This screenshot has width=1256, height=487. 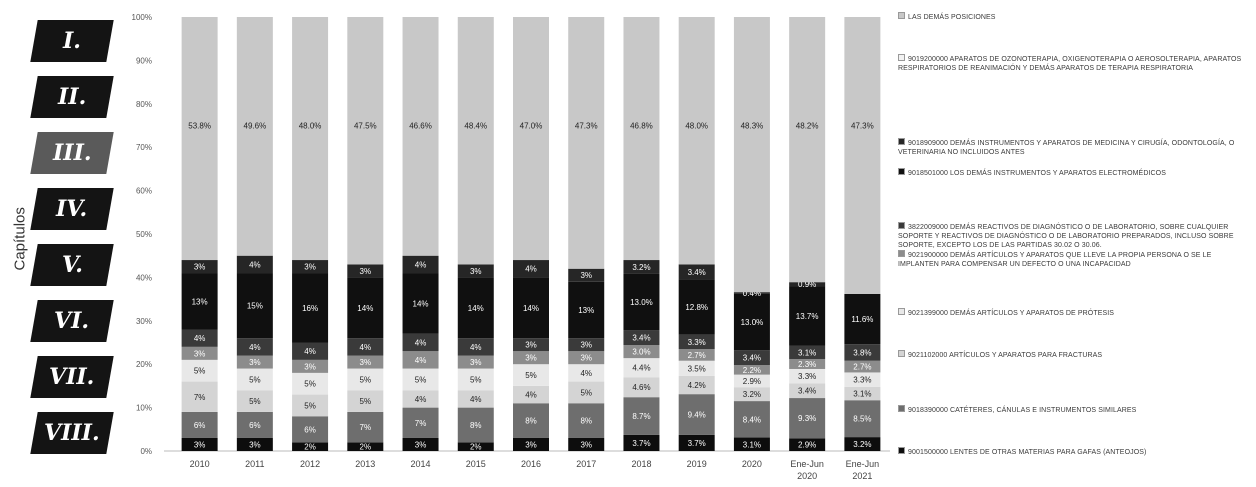 I want to click on data-label: 4.4%, so click(x=641, y=368).